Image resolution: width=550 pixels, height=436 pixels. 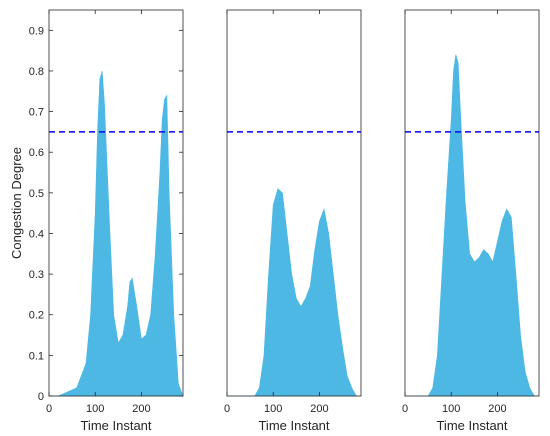 I want to click on y-tick-label: 0.5, so click(x=36, y=194).